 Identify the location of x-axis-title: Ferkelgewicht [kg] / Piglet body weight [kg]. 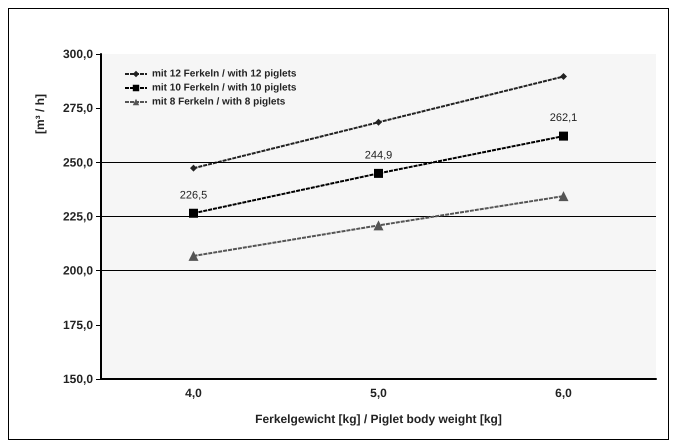
(378, 419).